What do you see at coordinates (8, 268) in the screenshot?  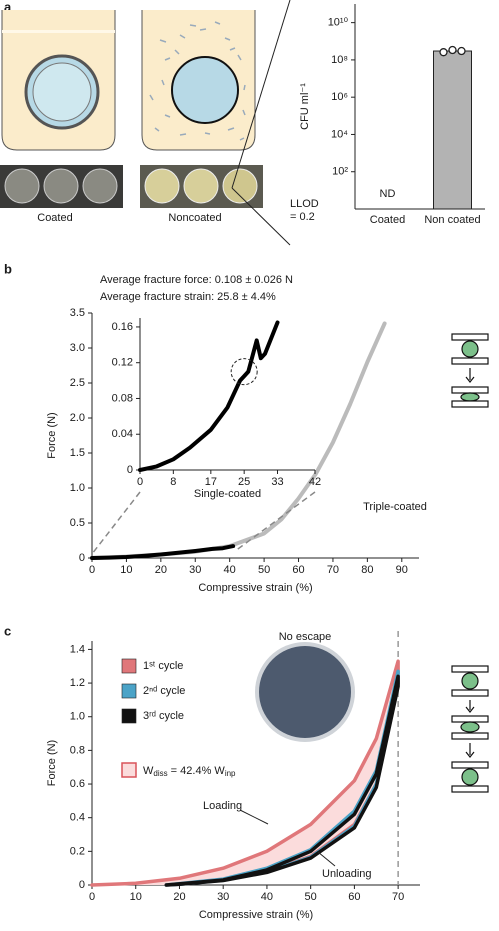 I see `panel-label: b` at bounding box center [8, 268].